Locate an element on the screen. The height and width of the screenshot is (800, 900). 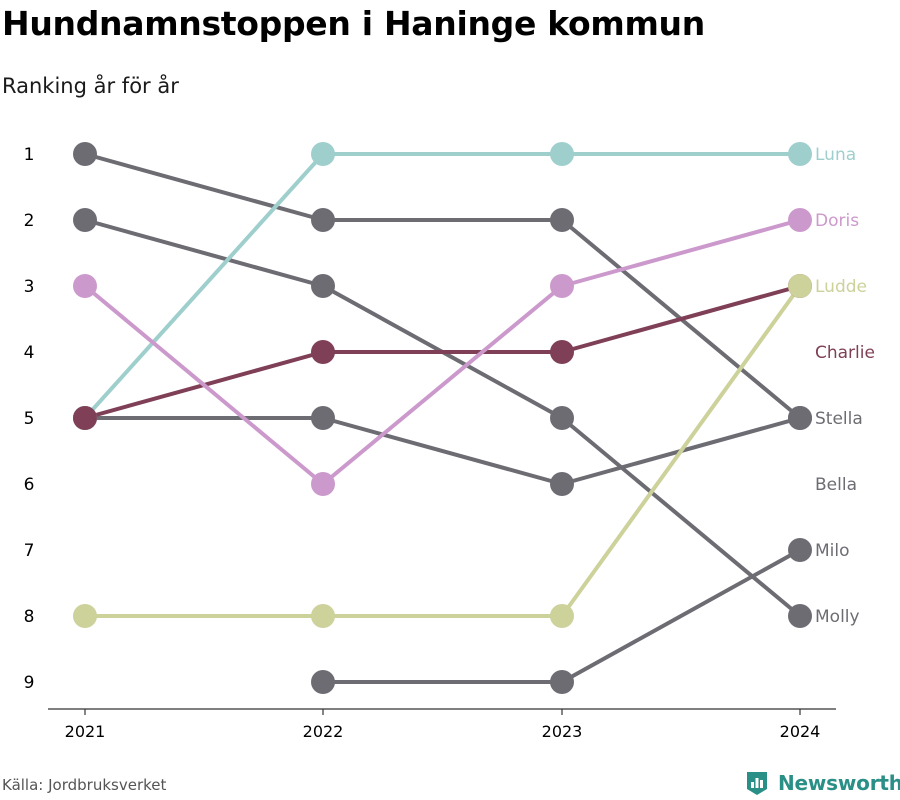
end-label-bella: Bella is located at coordinates (836, 485).